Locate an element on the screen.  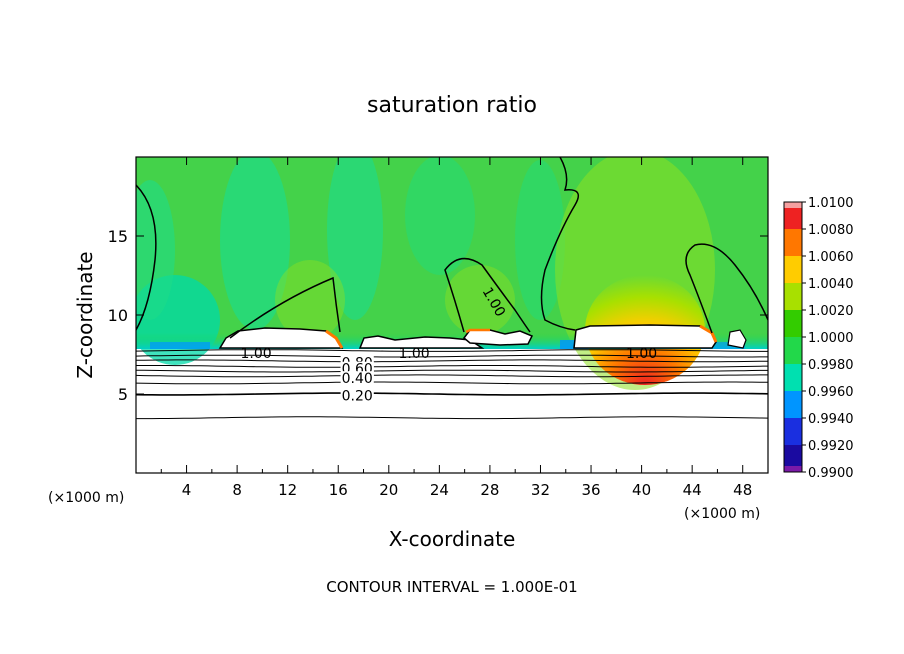
x-tick-label: 24 is located at coordinates (439, 490).